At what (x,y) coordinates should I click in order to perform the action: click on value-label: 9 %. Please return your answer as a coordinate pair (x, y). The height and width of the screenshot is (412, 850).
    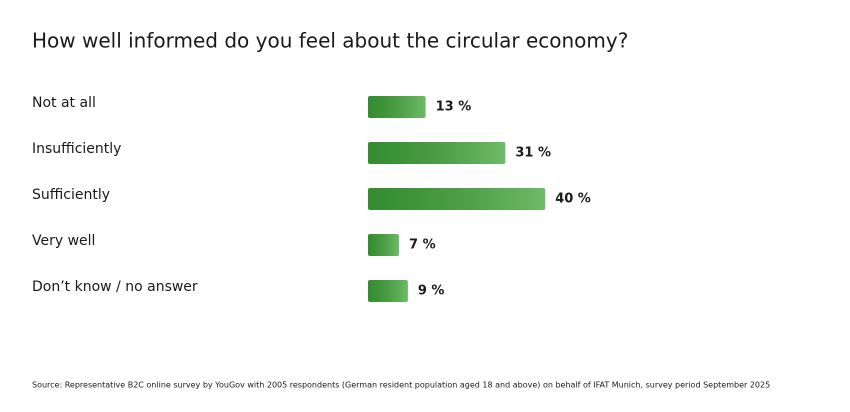
    Looking at the image, I should click on (431, 291).